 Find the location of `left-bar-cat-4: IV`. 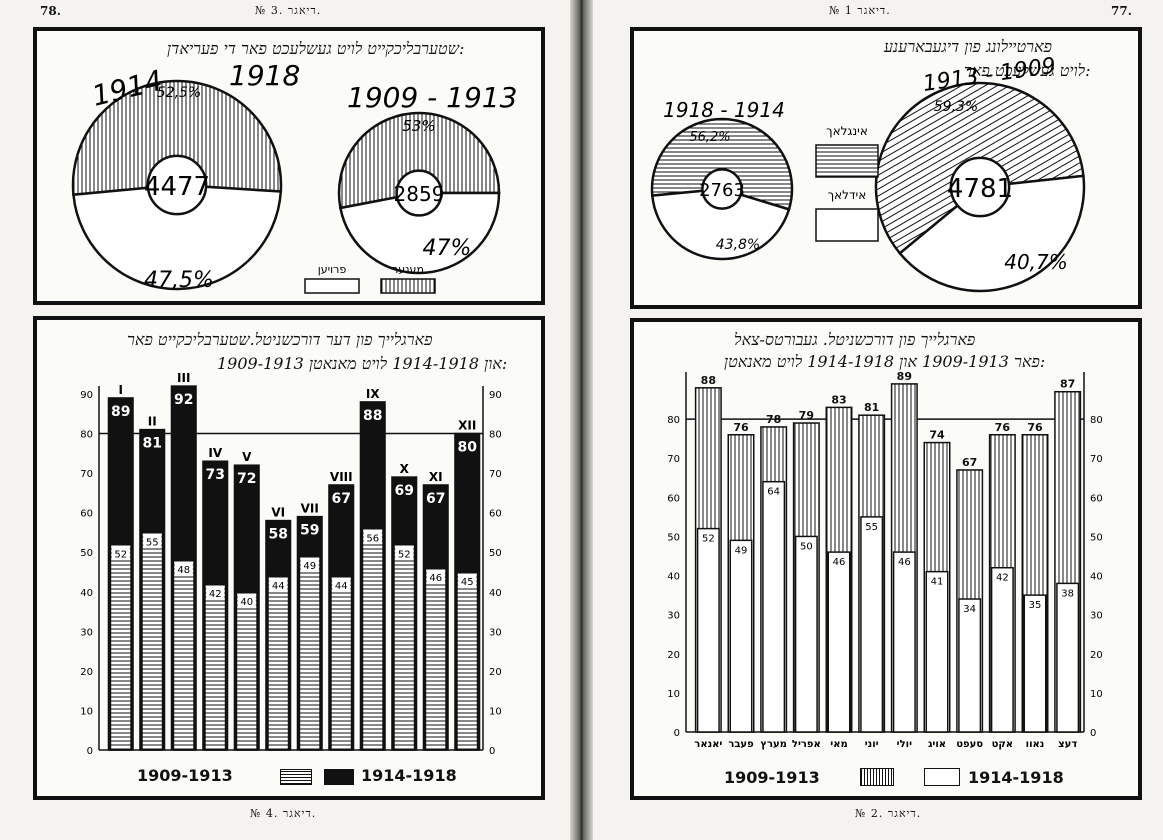

left-bar-cat-4: IV is located at coordinates (215, 453).